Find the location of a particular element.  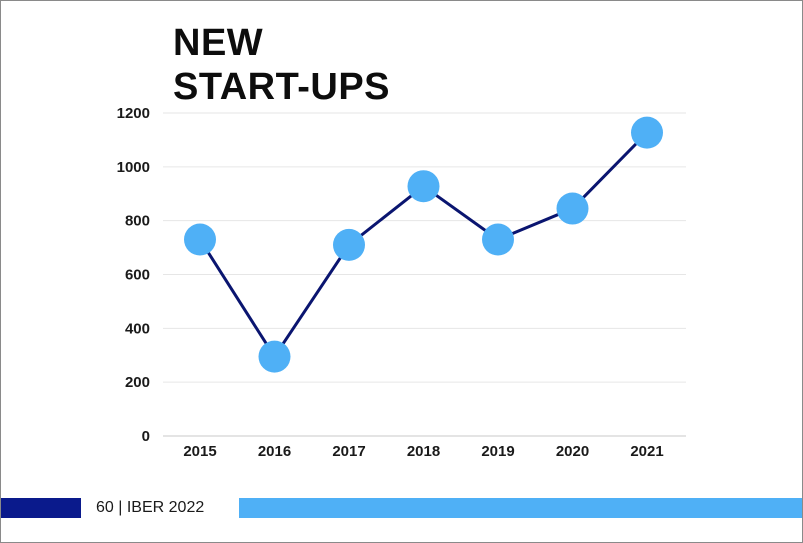

footer-page-number: 60 is located at coordinates (105, 507).